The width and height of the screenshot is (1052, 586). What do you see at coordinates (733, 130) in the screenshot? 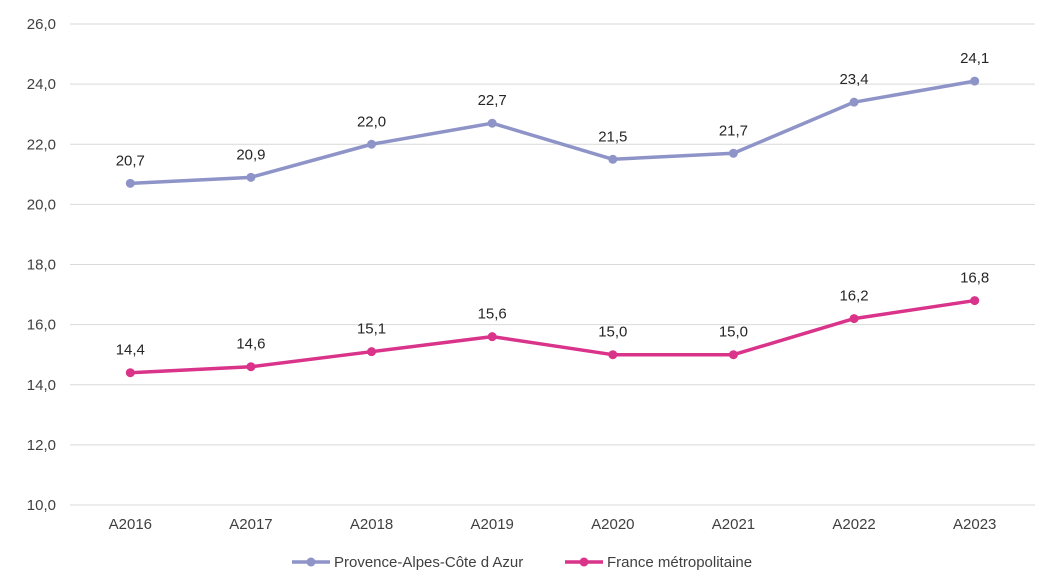
I see `data-label: 21,7` at bounding box center [733, 130].